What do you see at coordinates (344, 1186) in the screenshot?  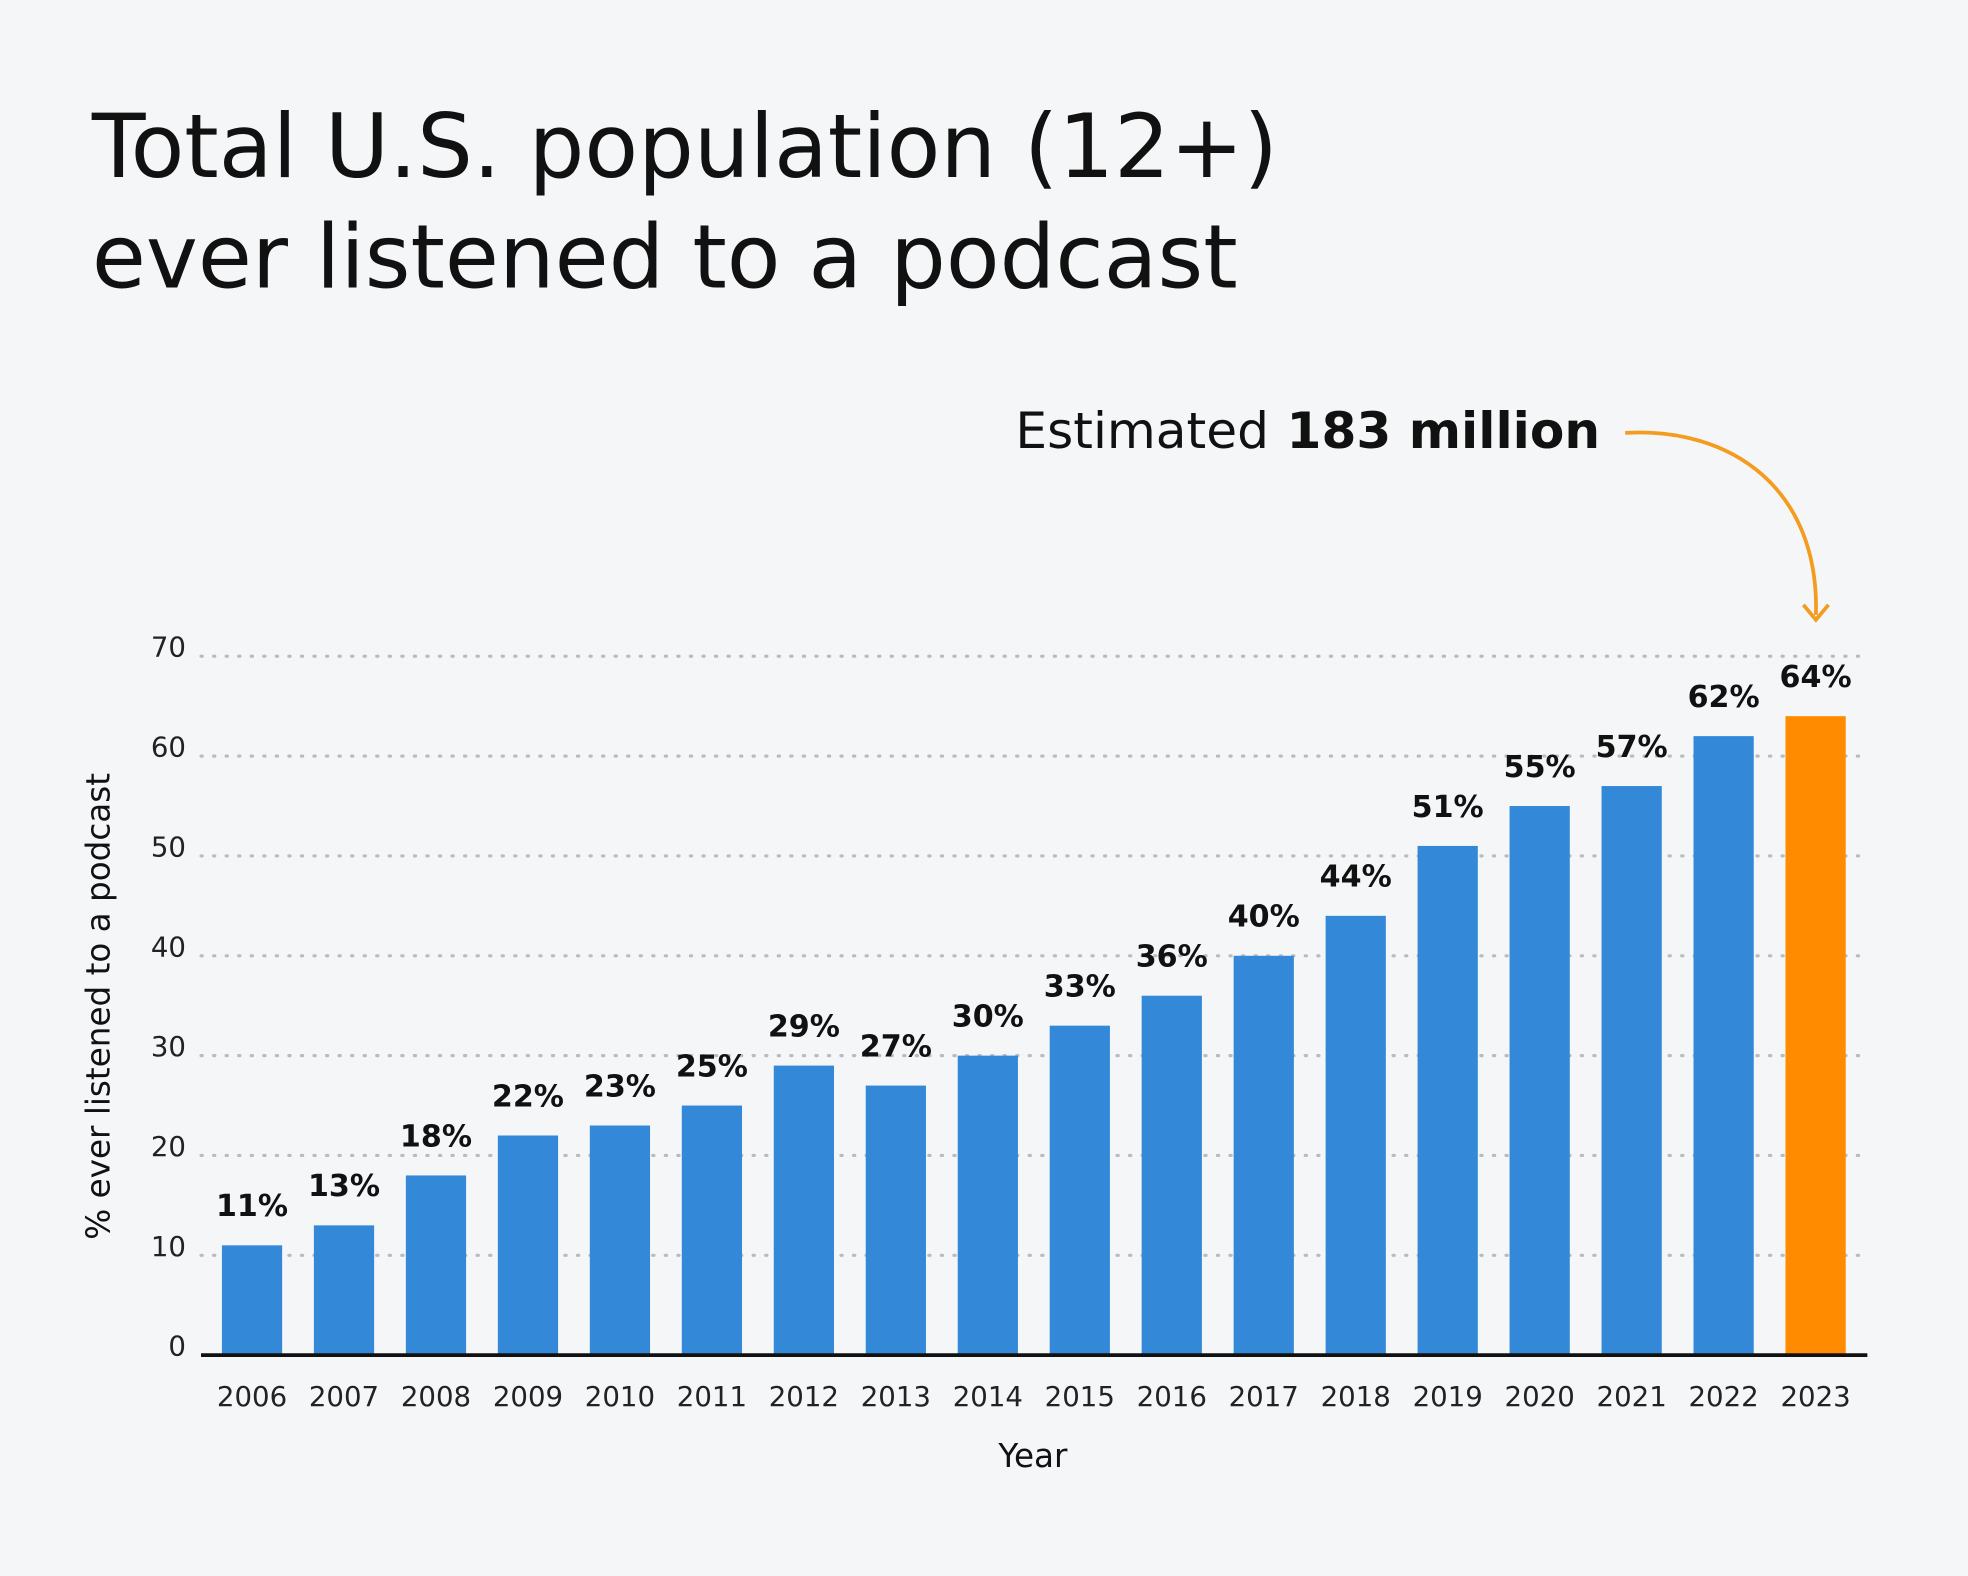 I see `value-label: 13%` at bounding box center [344, 1186].